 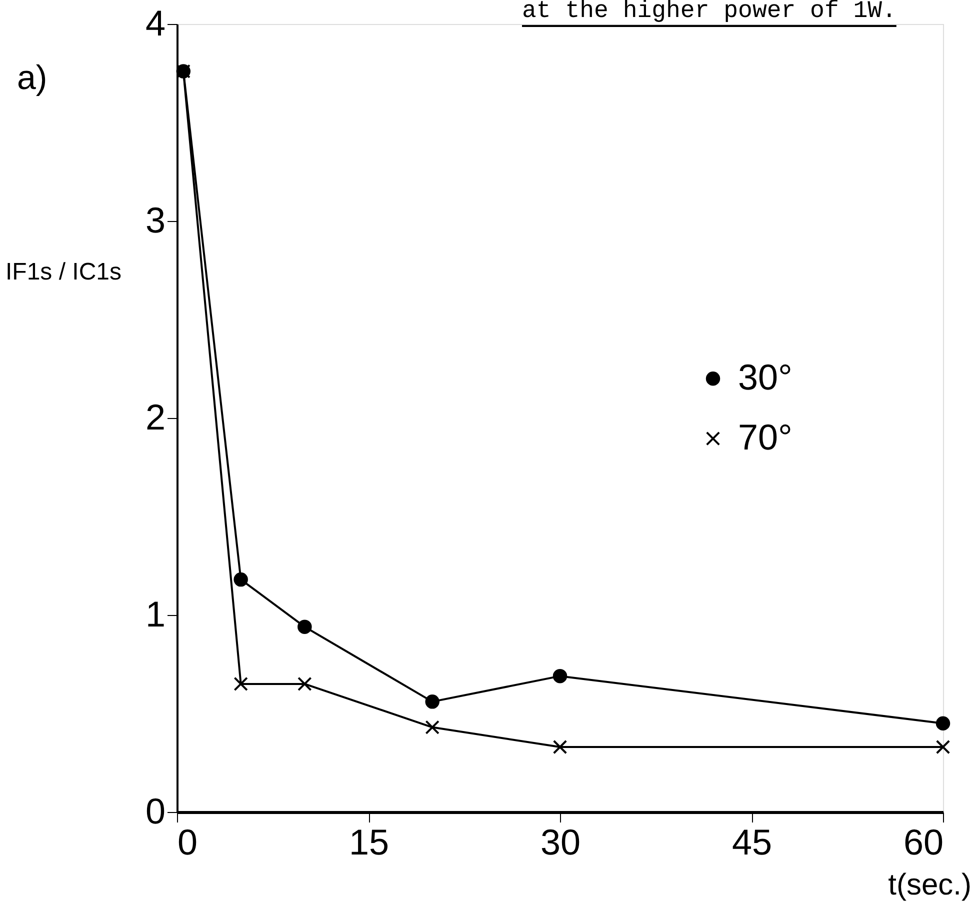 I want to click on y-tick-label: 1, so click(x=155, y=614).